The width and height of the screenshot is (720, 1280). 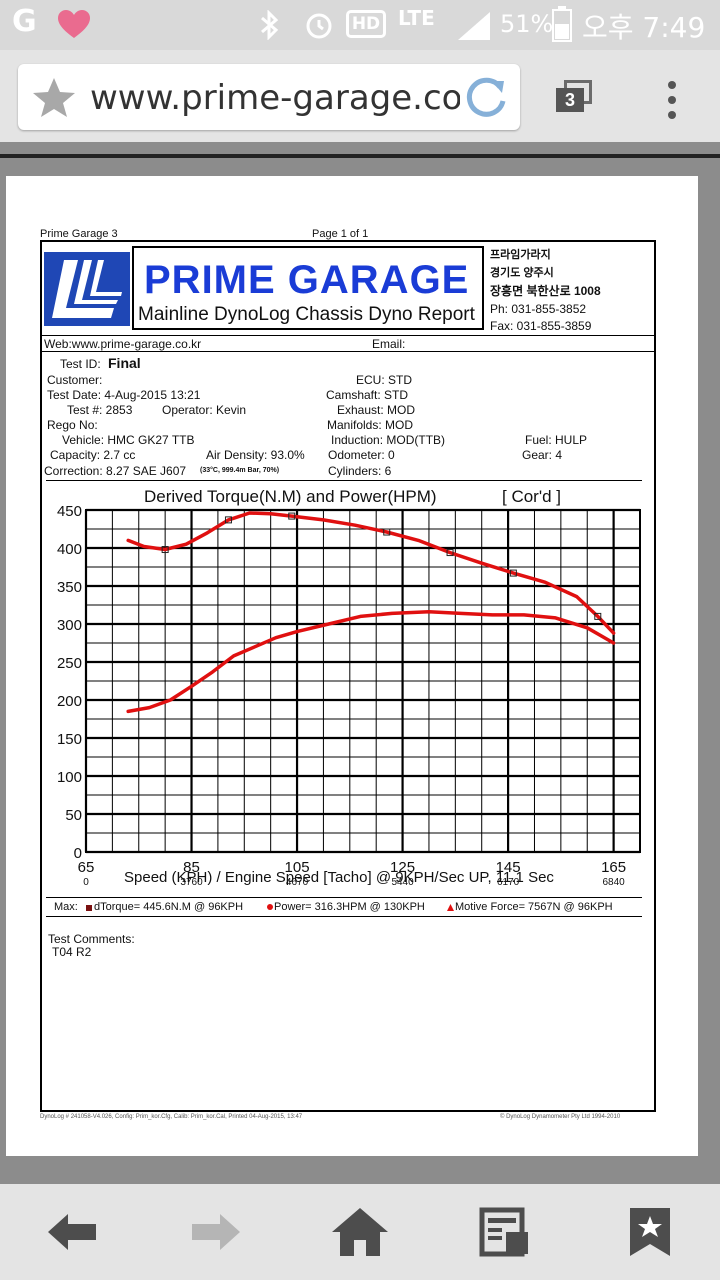 What do you see at coordinates (69, 587) in the screenshot?
I see `y-tick-label: 350` at bounding box center [69, 587].